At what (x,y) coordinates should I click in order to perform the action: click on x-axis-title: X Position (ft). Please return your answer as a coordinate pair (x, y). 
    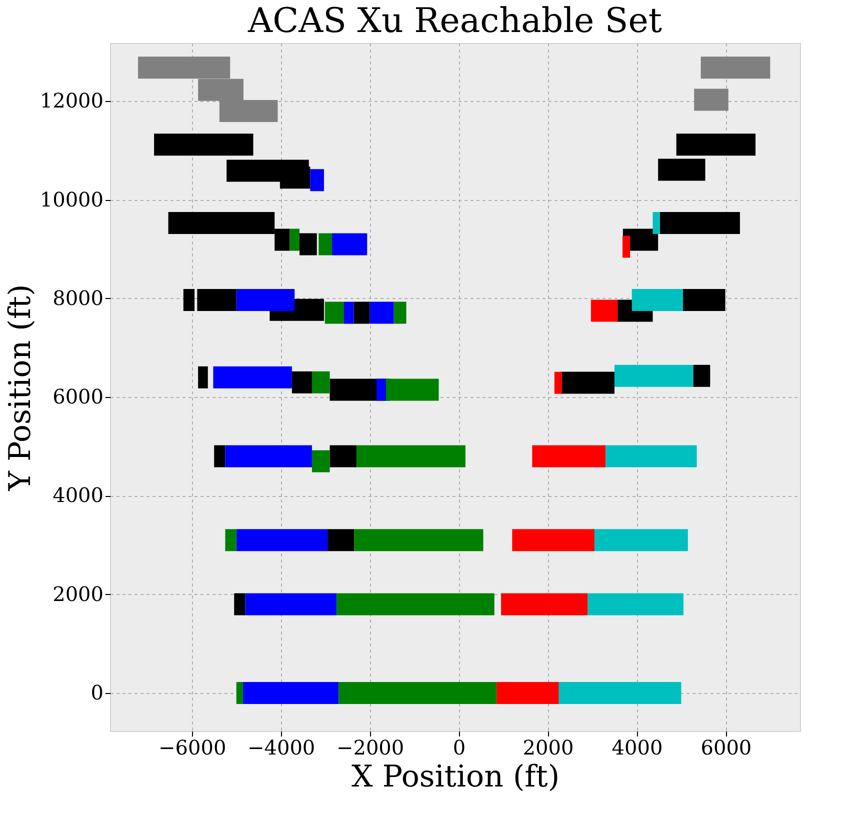
    Looking at the image, I should click on (455, 777).